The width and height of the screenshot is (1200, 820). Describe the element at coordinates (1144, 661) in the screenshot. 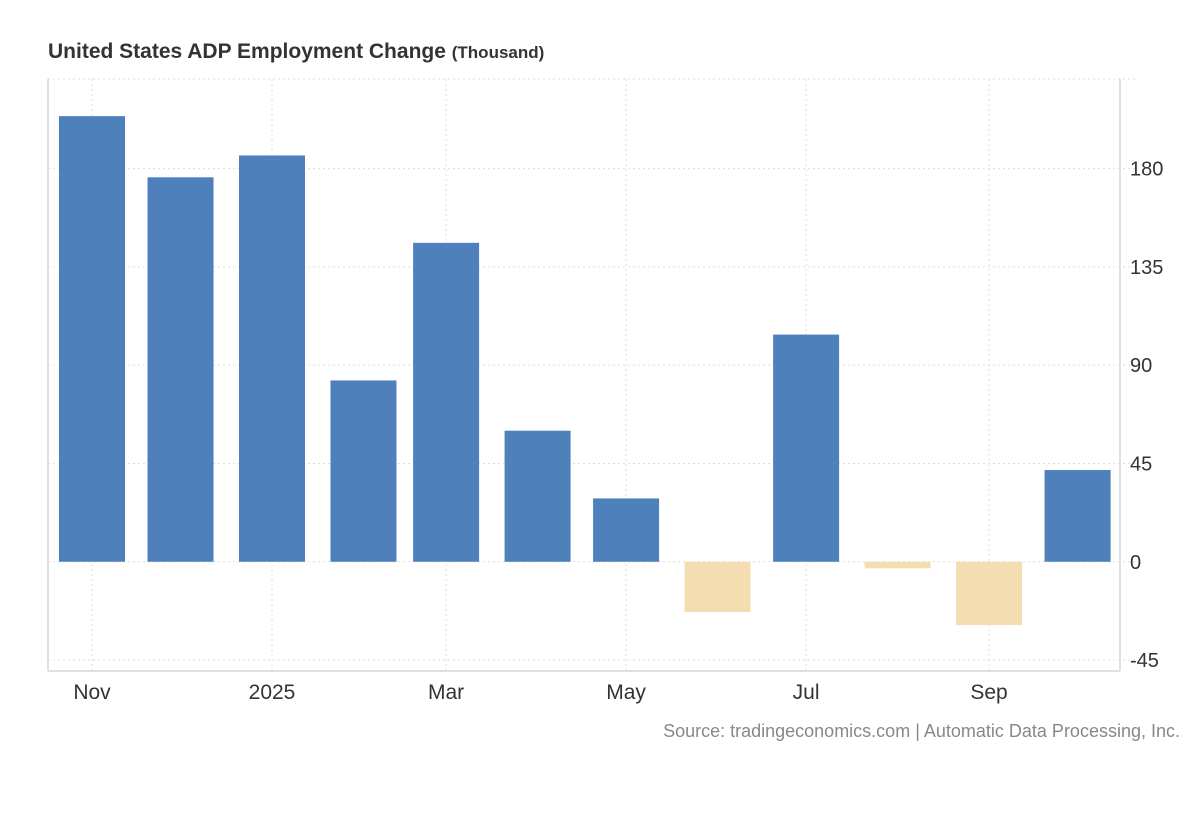

I see `y-tick-label: -45` at that location.